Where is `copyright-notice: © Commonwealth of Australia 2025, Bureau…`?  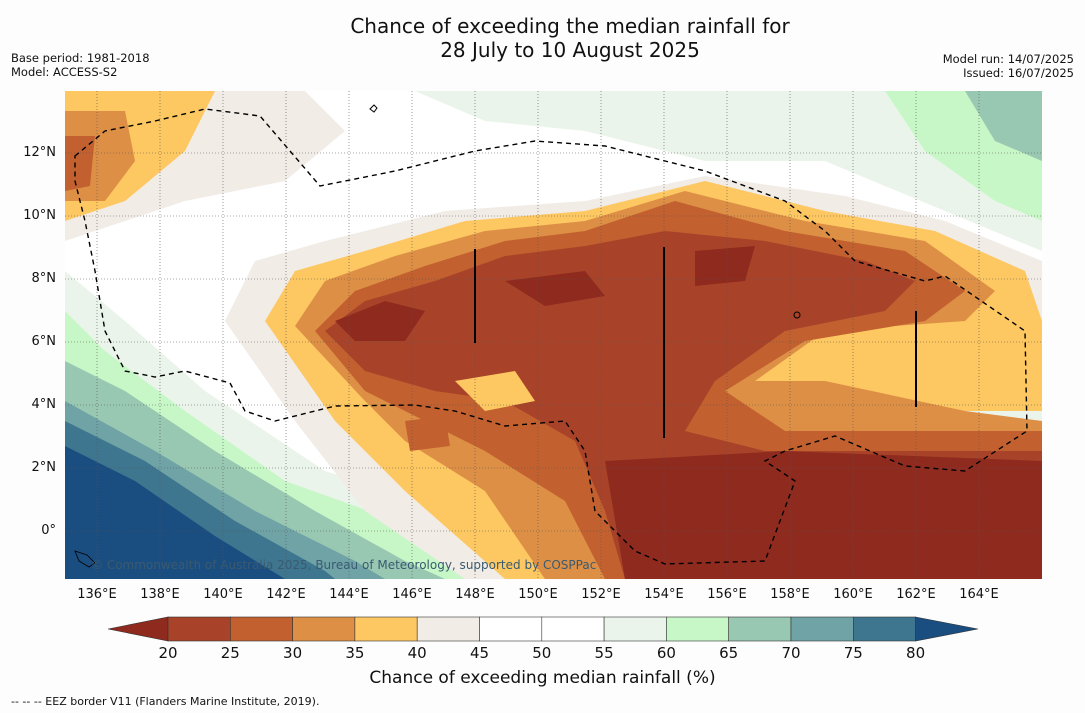 copyright-notice: © Commonwealth of Australia 2025, Bureau… is located at coordinates (344, 565).